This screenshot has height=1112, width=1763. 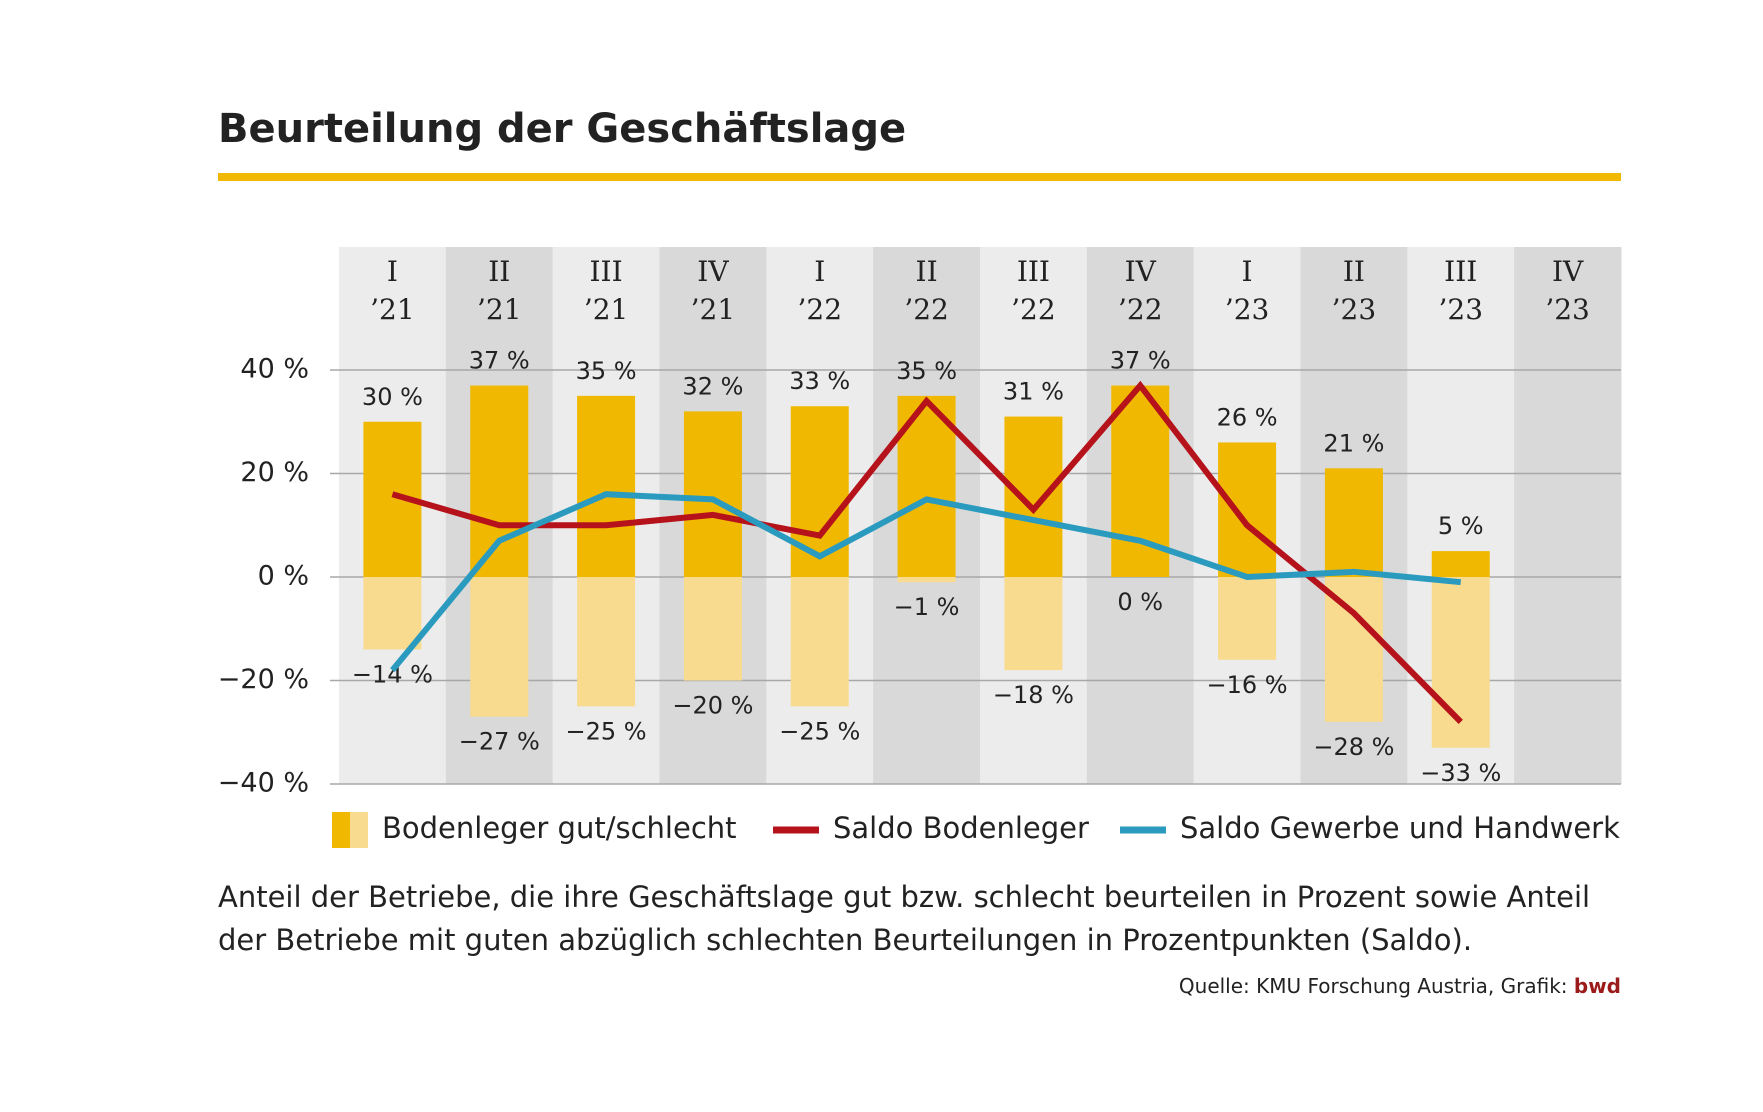 I want to click on y-tick-label: 0 %, so click(x=283, y=576).